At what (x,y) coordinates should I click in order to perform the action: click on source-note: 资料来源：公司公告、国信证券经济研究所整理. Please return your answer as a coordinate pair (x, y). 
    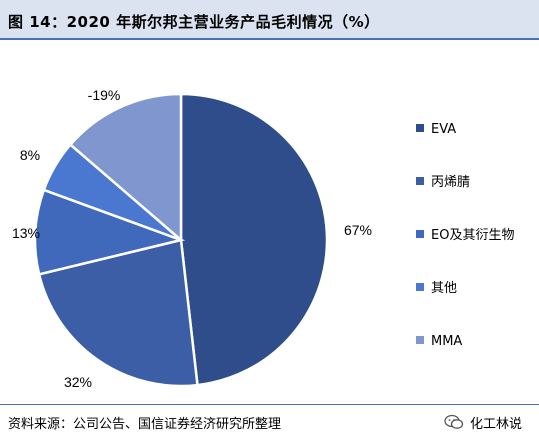
    Looking at the image, I should click on (145, 424).